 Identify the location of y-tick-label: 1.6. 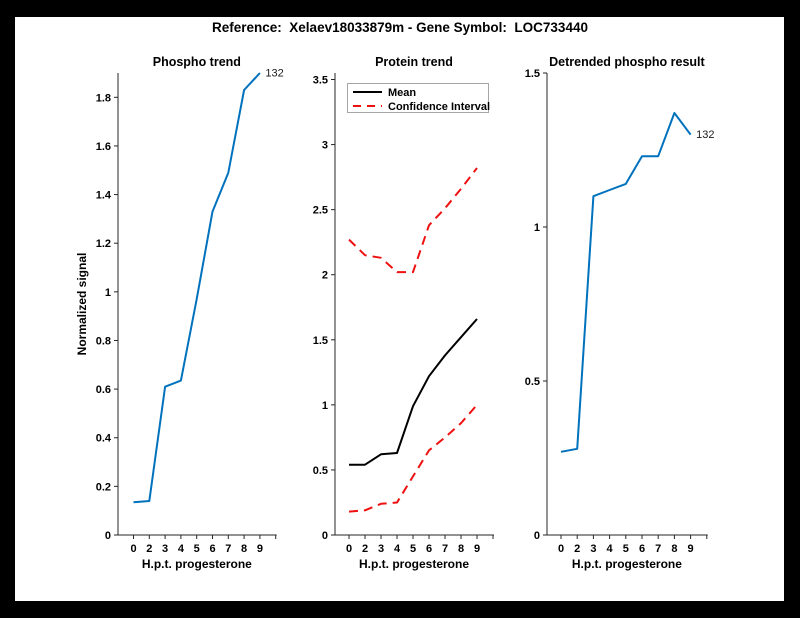
(103, 147).